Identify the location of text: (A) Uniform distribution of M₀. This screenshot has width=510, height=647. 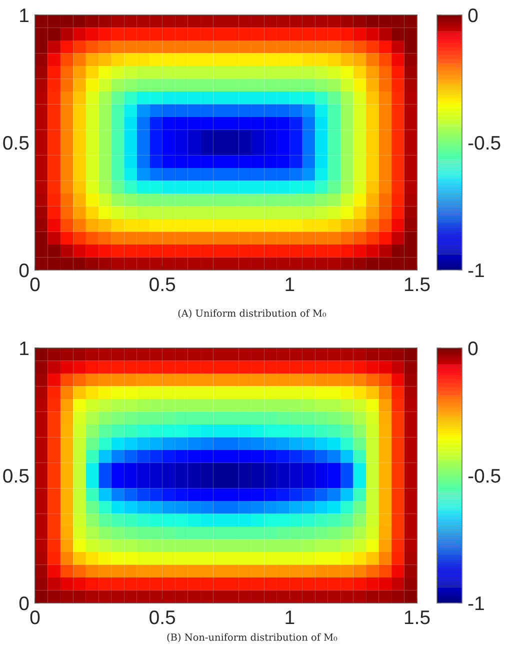
(252, 313).